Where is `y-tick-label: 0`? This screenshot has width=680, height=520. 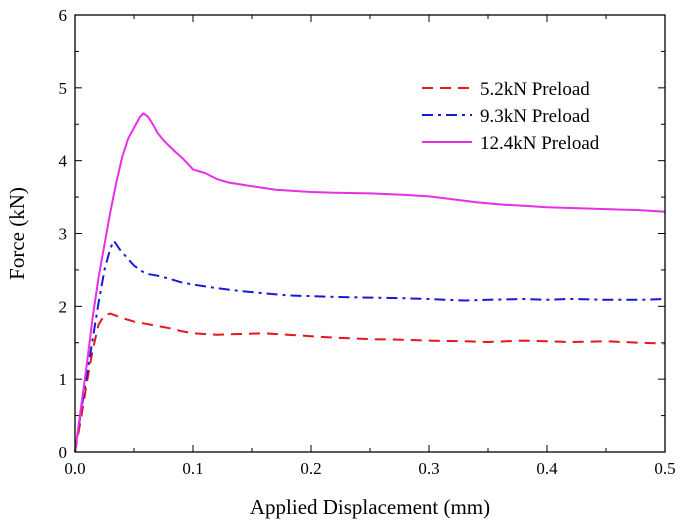 y-tick-label: 0 is located at coordinates (63, 452).